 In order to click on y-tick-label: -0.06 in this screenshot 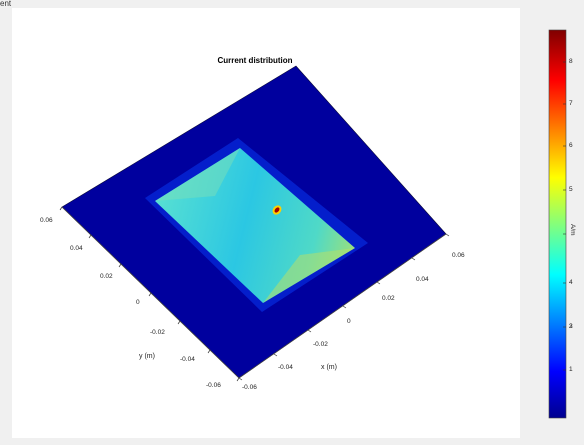, I will do `click(213, 385)`.